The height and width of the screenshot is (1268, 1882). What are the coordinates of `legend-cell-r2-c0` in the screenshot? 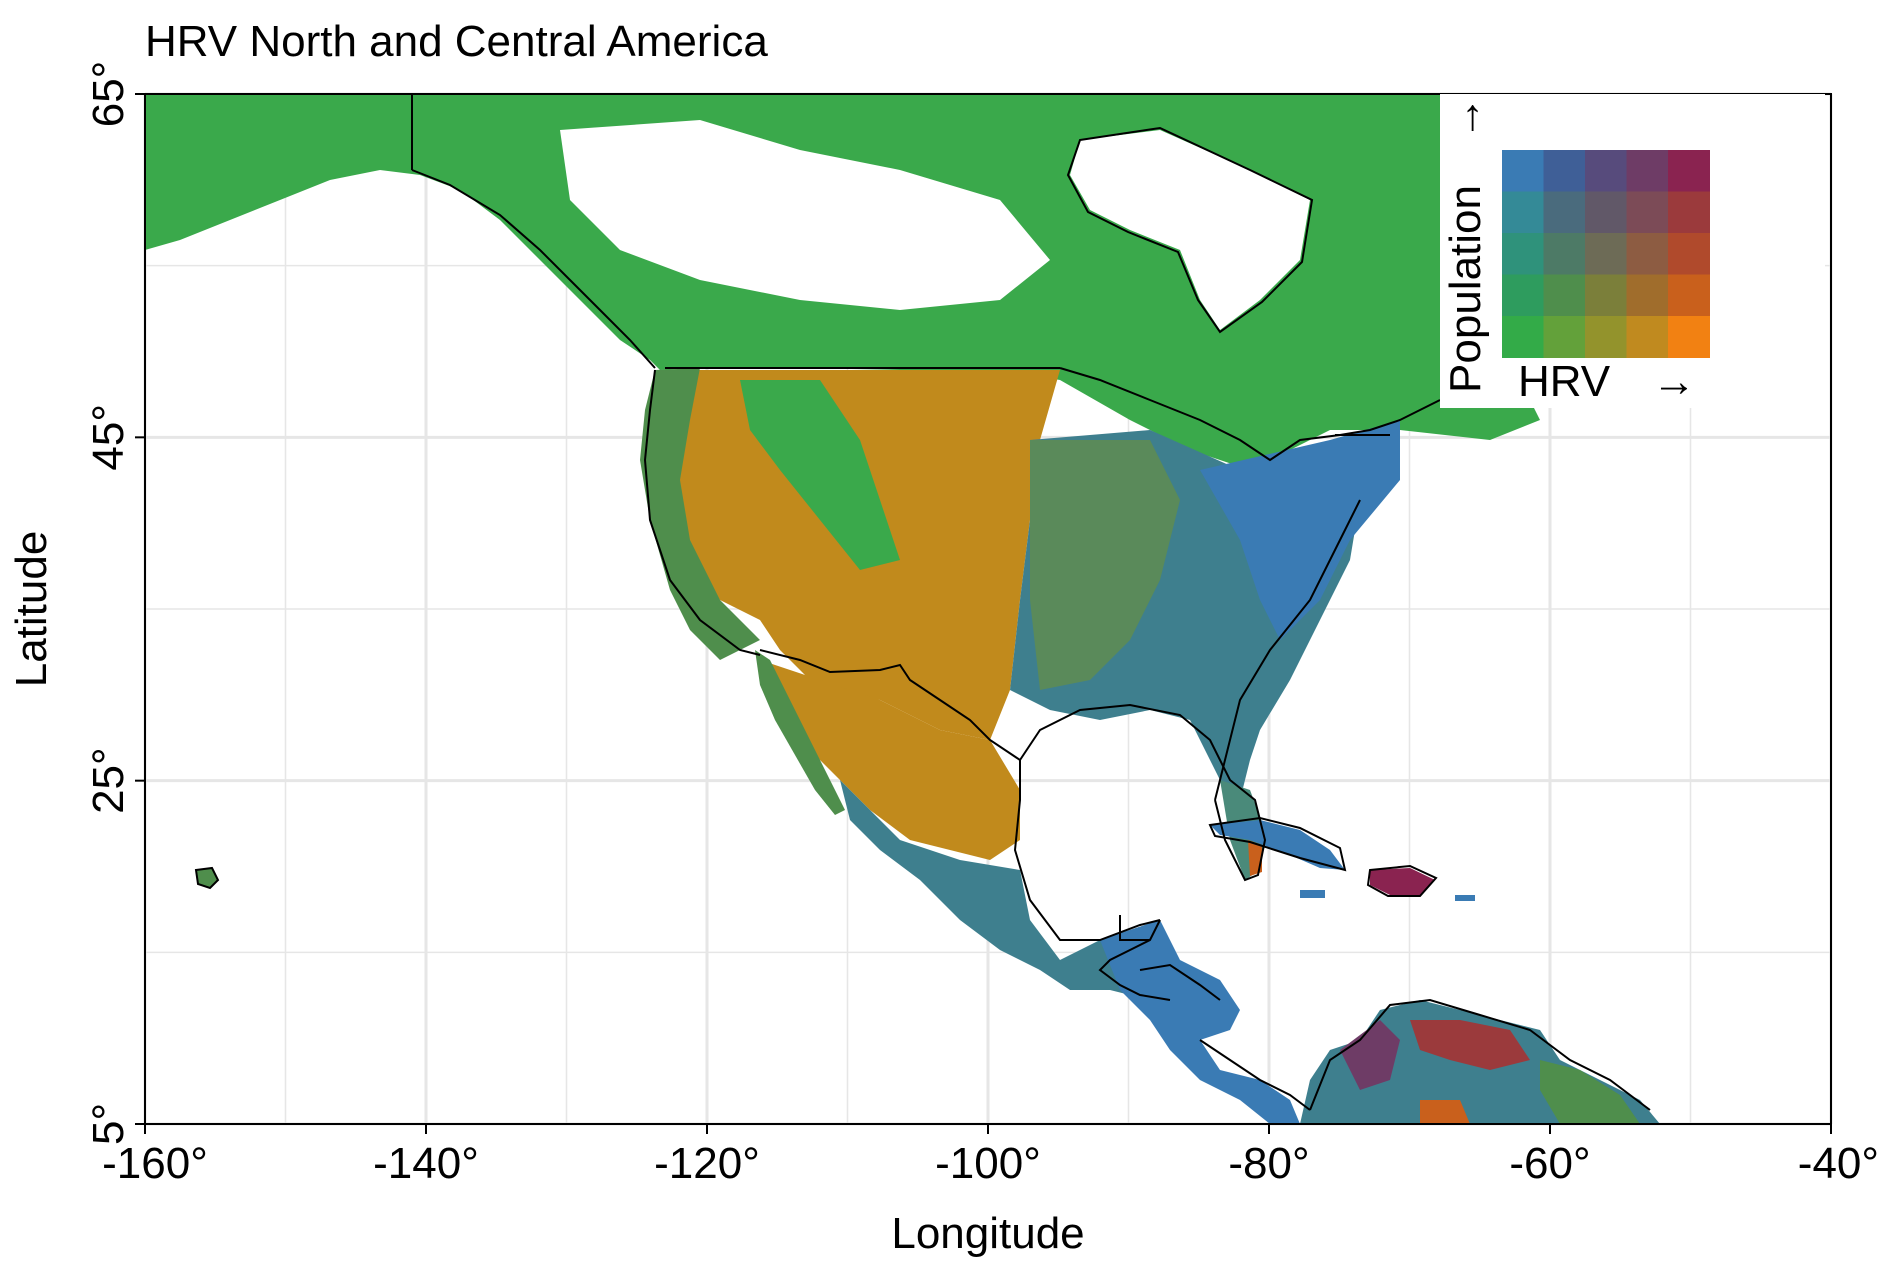 It's located at (1523, 254).